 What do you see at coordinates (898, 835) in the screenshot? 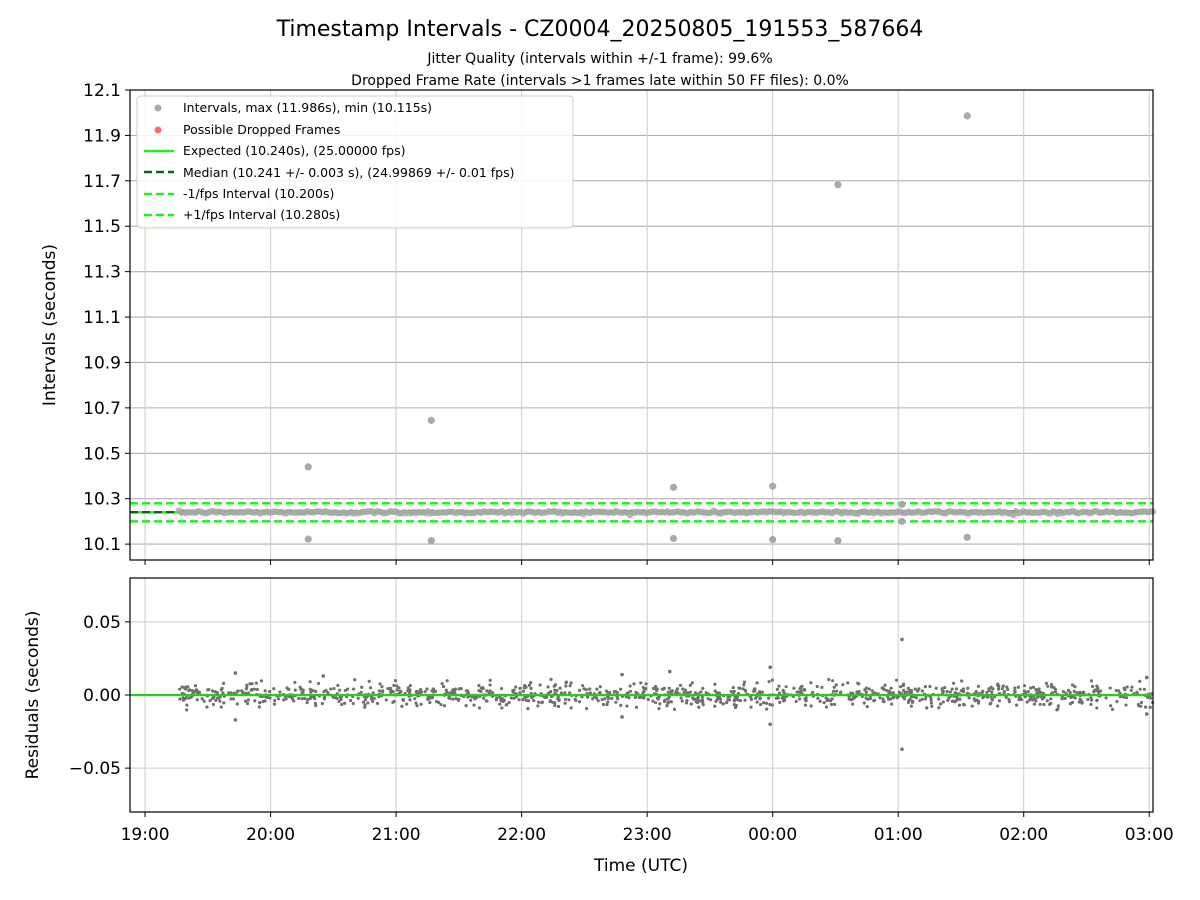
I see `x-tick-label: 01:00` at bounding box center [898, 835].